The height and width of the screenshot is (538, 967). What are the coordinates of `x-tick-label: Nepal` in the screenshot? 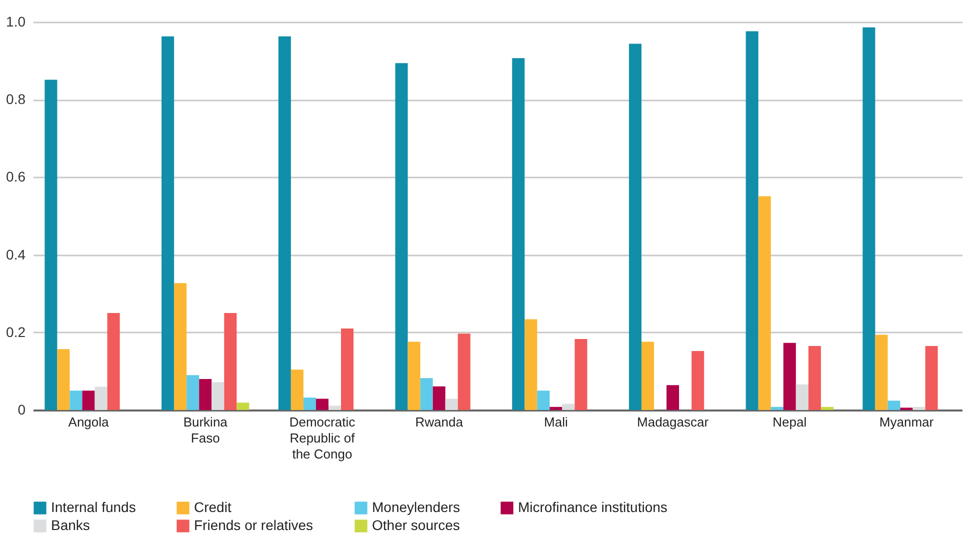 It's located at (789, 422).